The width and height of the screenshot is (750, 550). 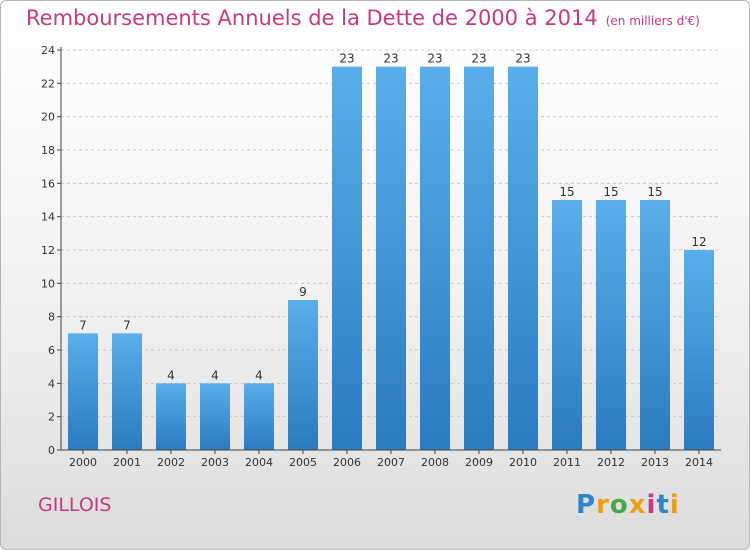 I want to click on x-tick-label: 2007, so click(x=391, y=462).